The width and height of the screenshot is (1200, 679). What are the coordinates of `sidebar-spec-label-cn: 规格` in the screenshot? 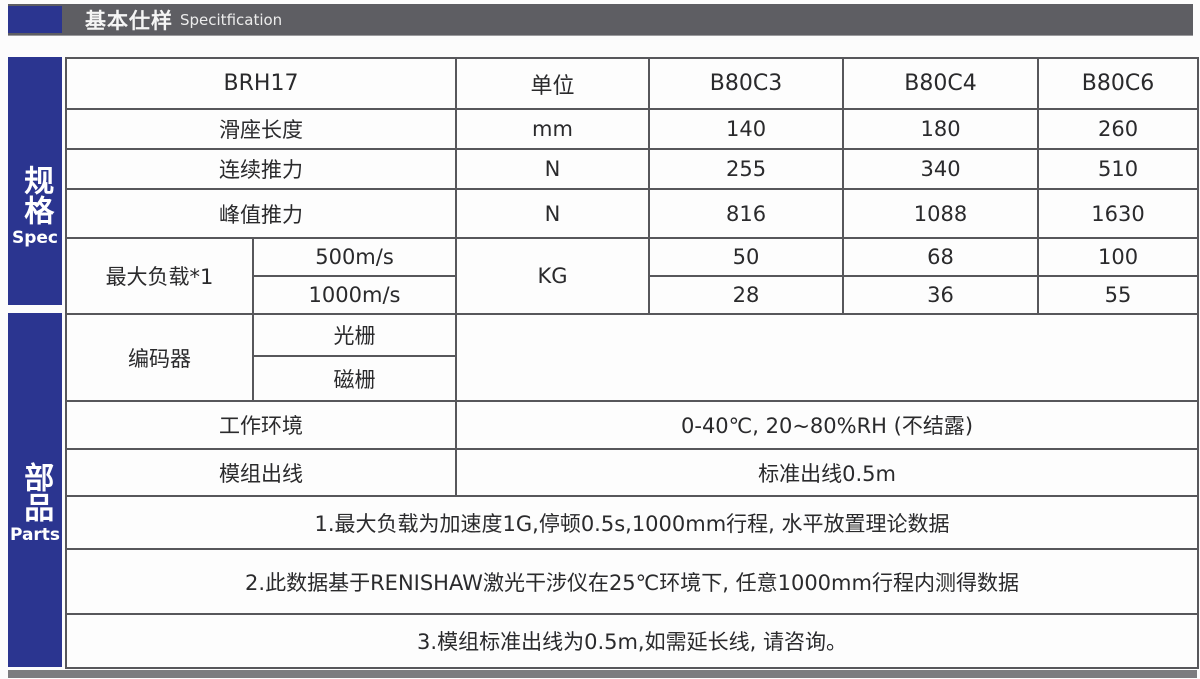 It's located at (36, 194).